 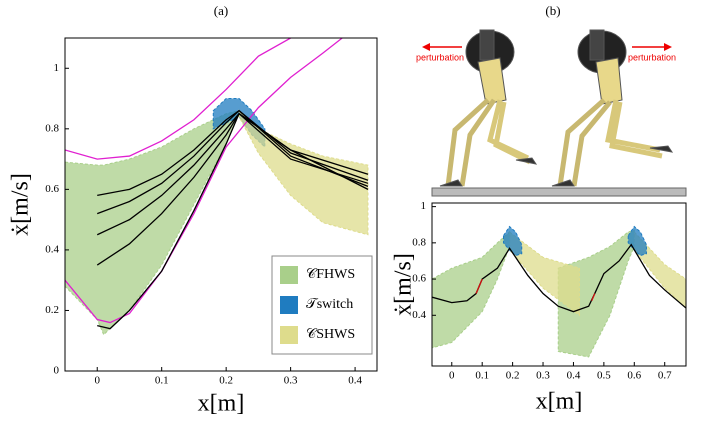 What do you see at coordinates (52, 310) in the screenshot?
I see `y-tick-label: 0.2` at bounding box center [52, 310].